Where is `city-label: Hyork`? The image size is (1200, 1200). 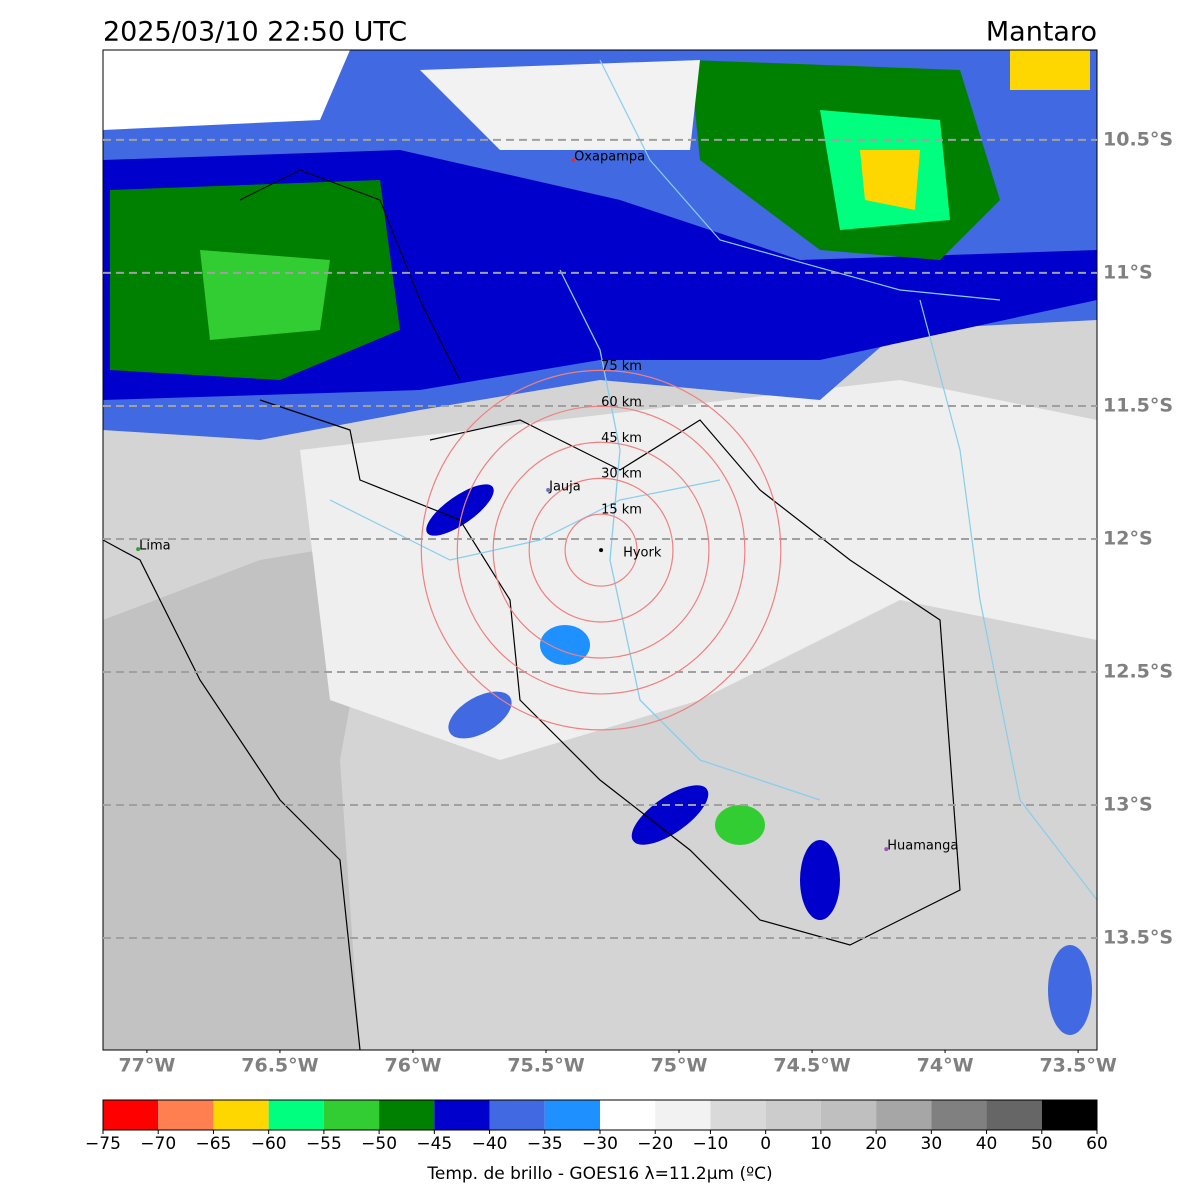
city-label: Hyork is located at coordinates (642, 553).